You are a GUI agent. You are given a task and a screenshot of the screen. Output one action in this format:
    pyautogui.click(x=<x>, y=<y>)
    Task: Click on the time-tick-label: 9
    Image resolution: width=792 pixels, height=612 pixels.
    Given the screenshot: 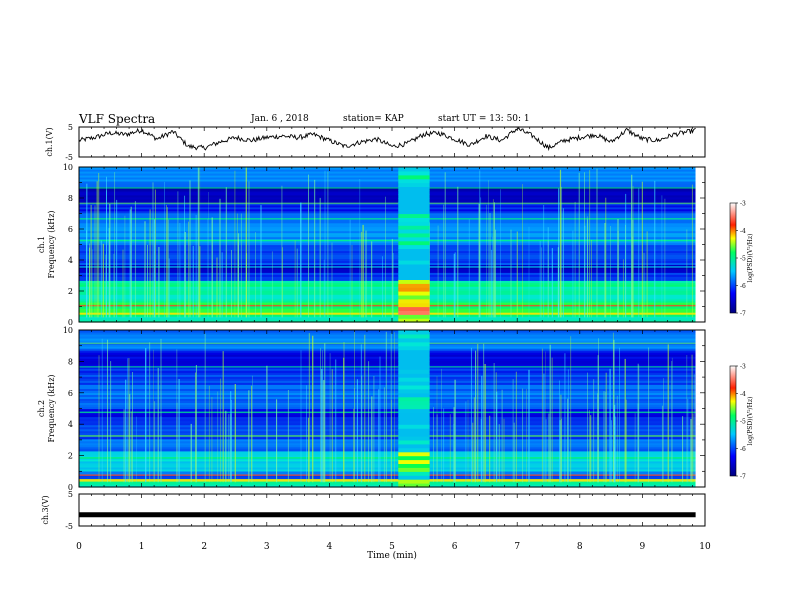 What is the action you would take?
    pyautogui.click(x=643, y=547)
    